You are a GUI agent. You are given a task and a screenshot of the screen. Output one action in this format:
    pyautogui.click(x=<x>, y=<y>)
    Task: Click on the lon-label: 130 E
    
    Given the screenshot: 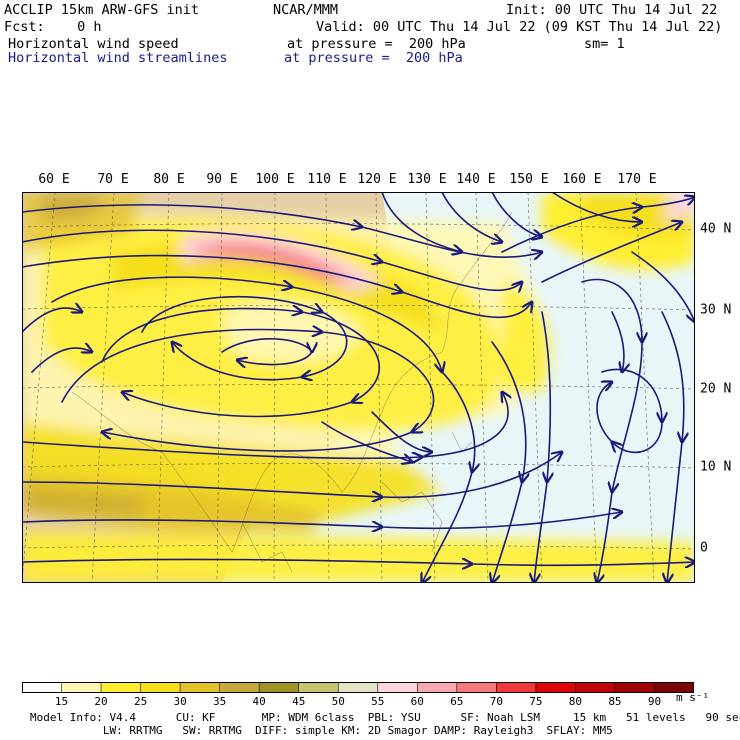 What is the action you would take?
    pyautogui.click(x=427, y=179)
    